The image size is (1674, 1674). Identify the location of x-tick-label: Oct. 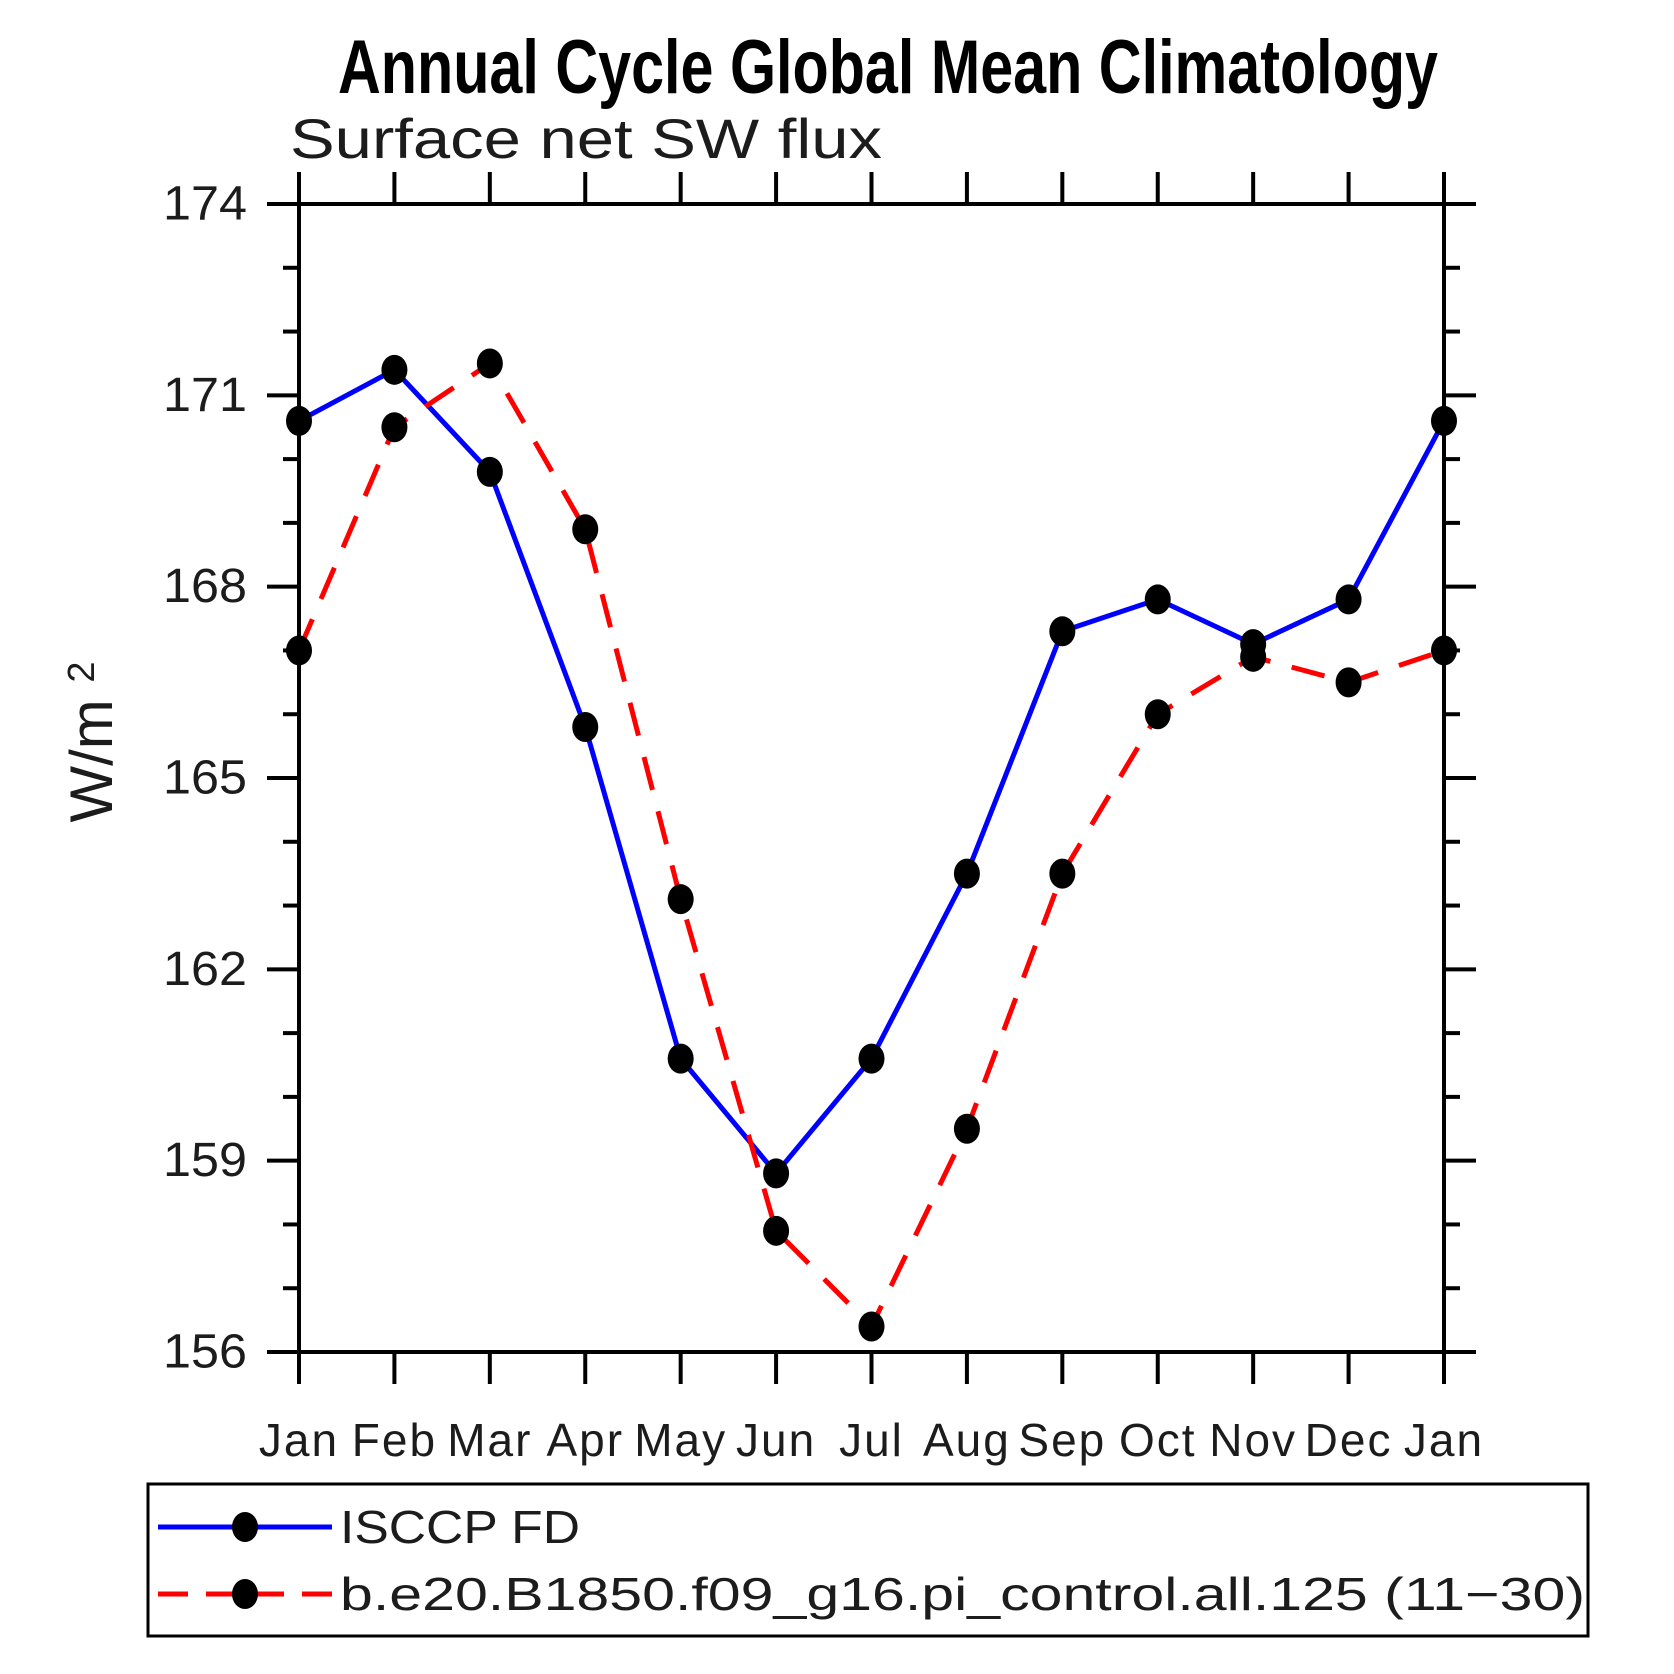
(1158, 1440).